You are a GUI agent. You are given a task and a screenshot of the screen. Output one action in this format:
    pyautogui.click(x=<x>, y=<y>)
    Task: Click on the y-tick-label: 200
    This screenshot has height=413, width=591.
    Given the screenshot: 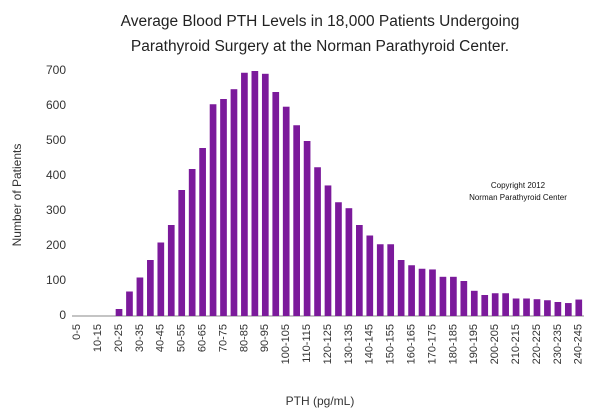 What is the action you would take?
    pyautogui.click(x=56, y=245)
    